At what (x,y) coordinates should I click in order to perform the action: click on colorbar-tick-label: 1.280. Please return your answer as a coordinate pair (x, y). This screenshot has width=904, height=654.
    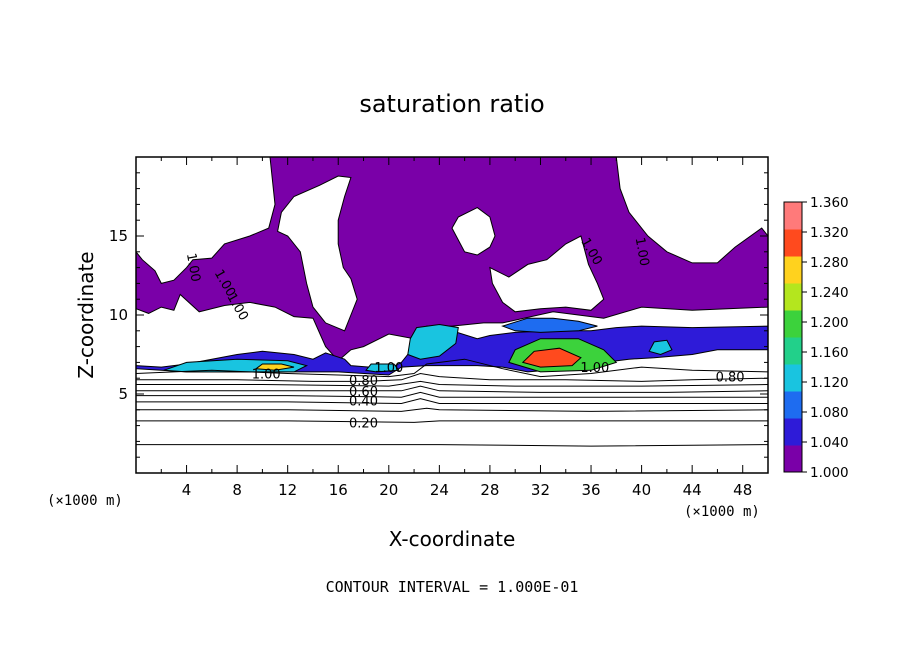
    Looking at the image, I should click on (829, 263).